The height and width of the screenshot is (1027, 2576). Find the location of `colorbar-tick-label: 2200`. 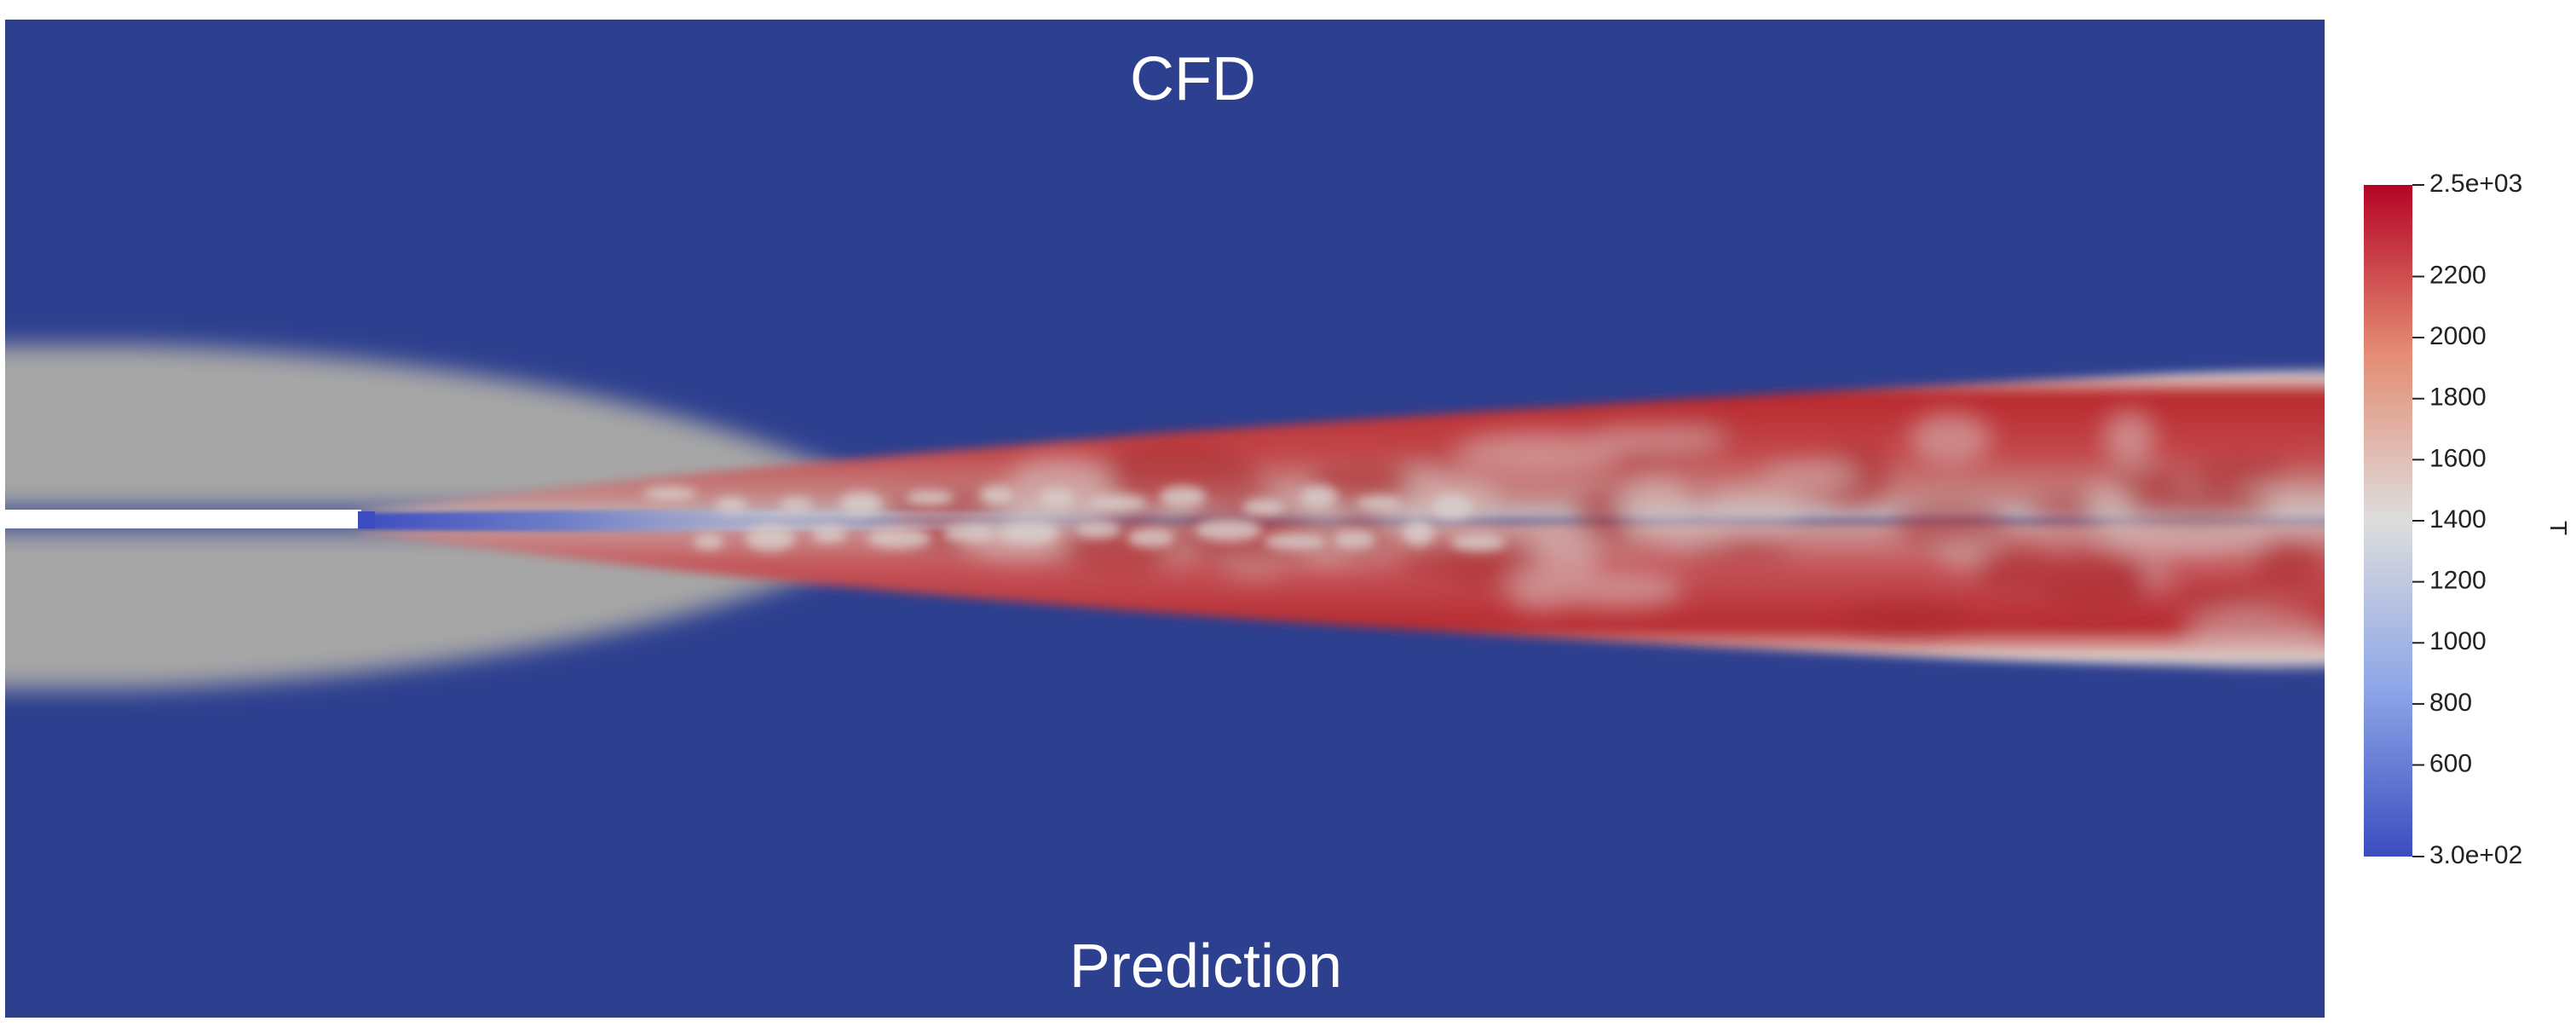

colorbar-tick-label: 2200 is located at coordinates (2458, 275).